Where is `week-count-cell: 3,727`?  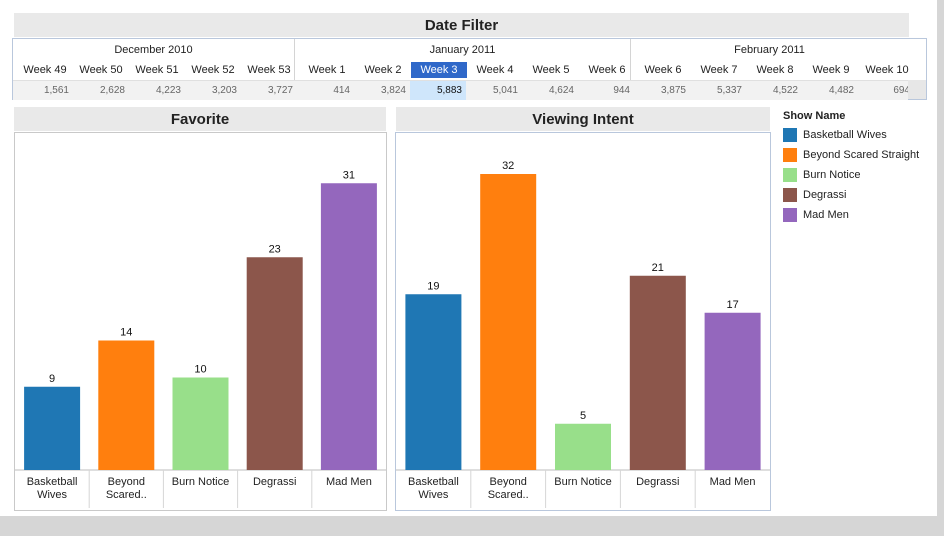 week-count-cell: 3,727 is located at coordinates (280, 90).